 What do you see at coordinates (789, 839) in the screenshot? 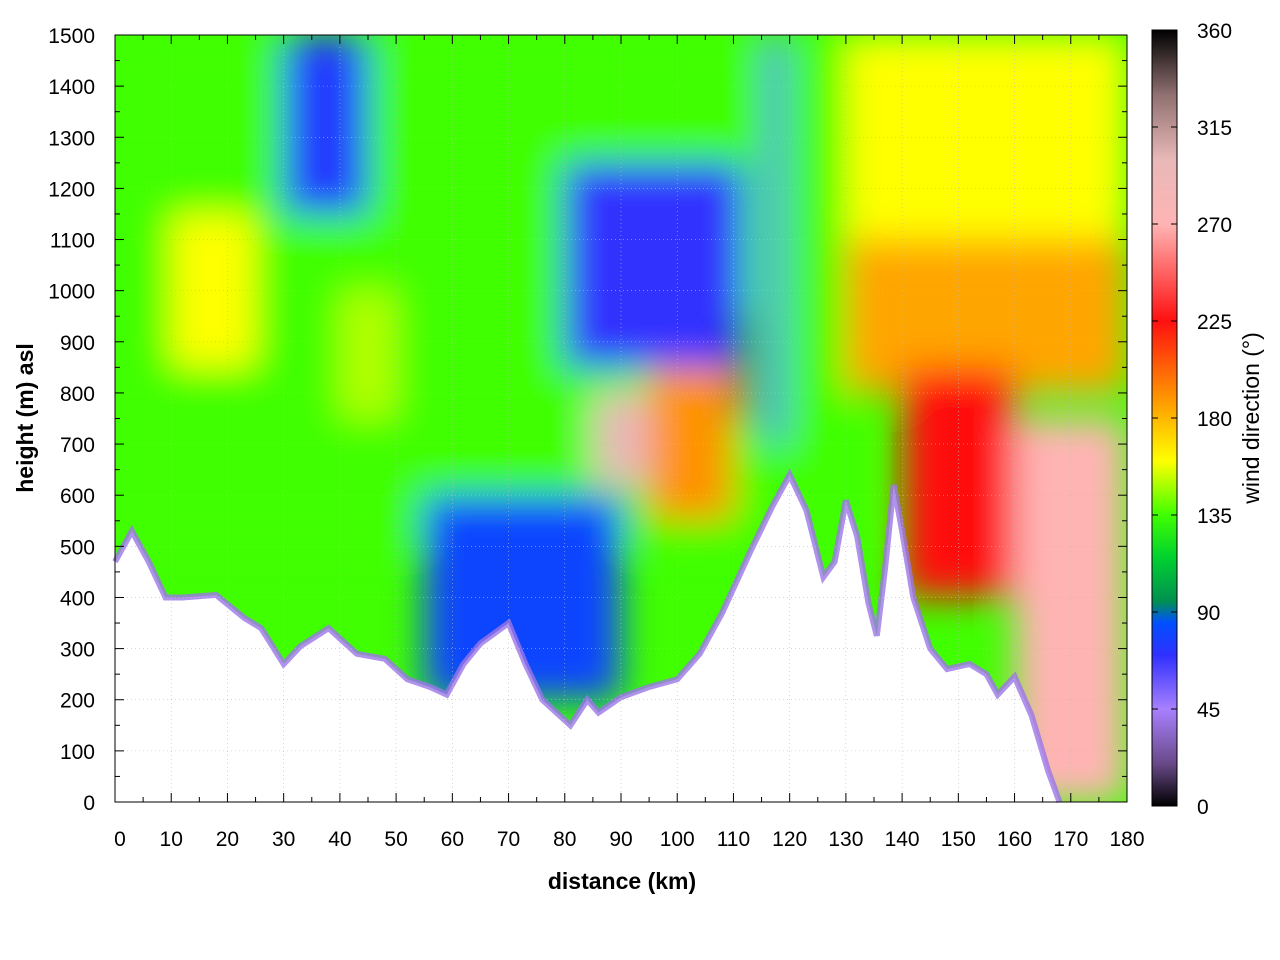
I see `x-tick-label-12: 120` at bounding box center [789, 839].